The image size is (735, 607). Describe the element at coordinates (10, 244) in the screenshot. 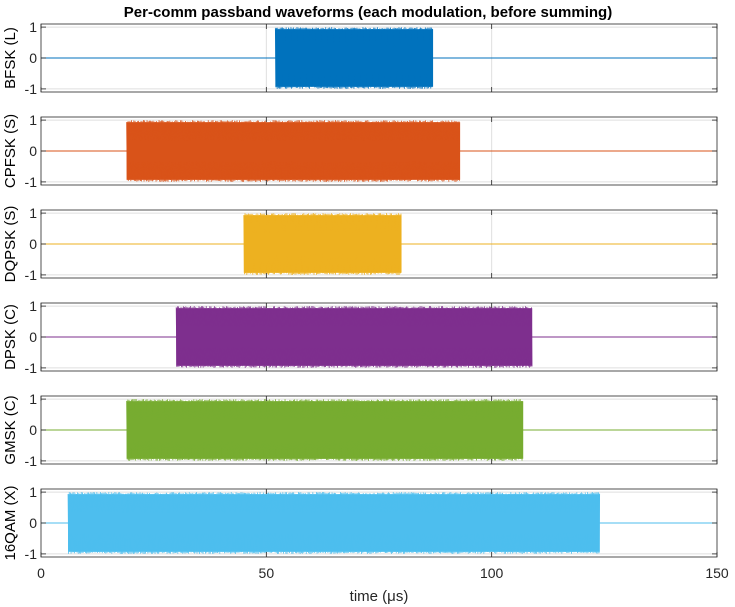

I see `y-axis-label: DQPSK (S)` at that location.